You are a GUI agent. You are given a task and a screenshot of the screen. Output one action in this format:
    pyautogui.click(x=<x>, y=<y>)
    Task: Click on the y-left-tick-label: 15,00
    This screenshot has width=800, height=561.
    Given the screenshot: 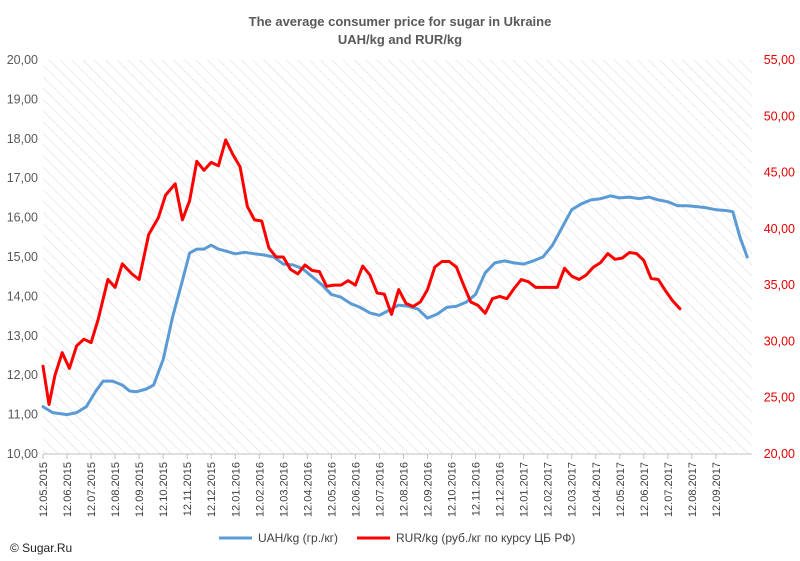 What is the action you would take?
    pyautogui.click(x=22, y=257)
    